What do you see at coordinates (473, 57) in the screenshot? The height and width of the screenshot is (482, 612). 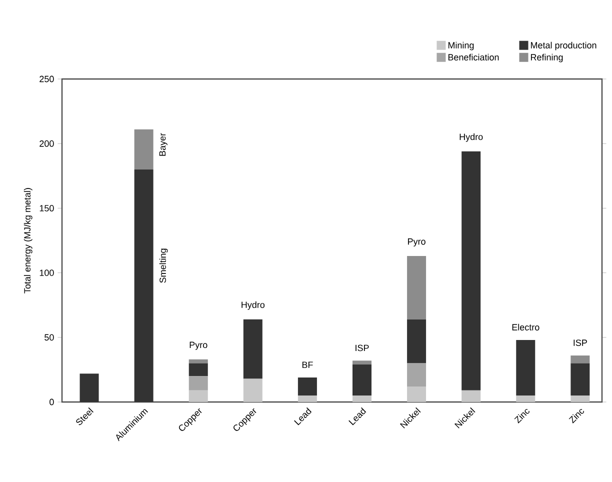 I see `legend-label: Beneficiation` at bounding box center [473, 57].